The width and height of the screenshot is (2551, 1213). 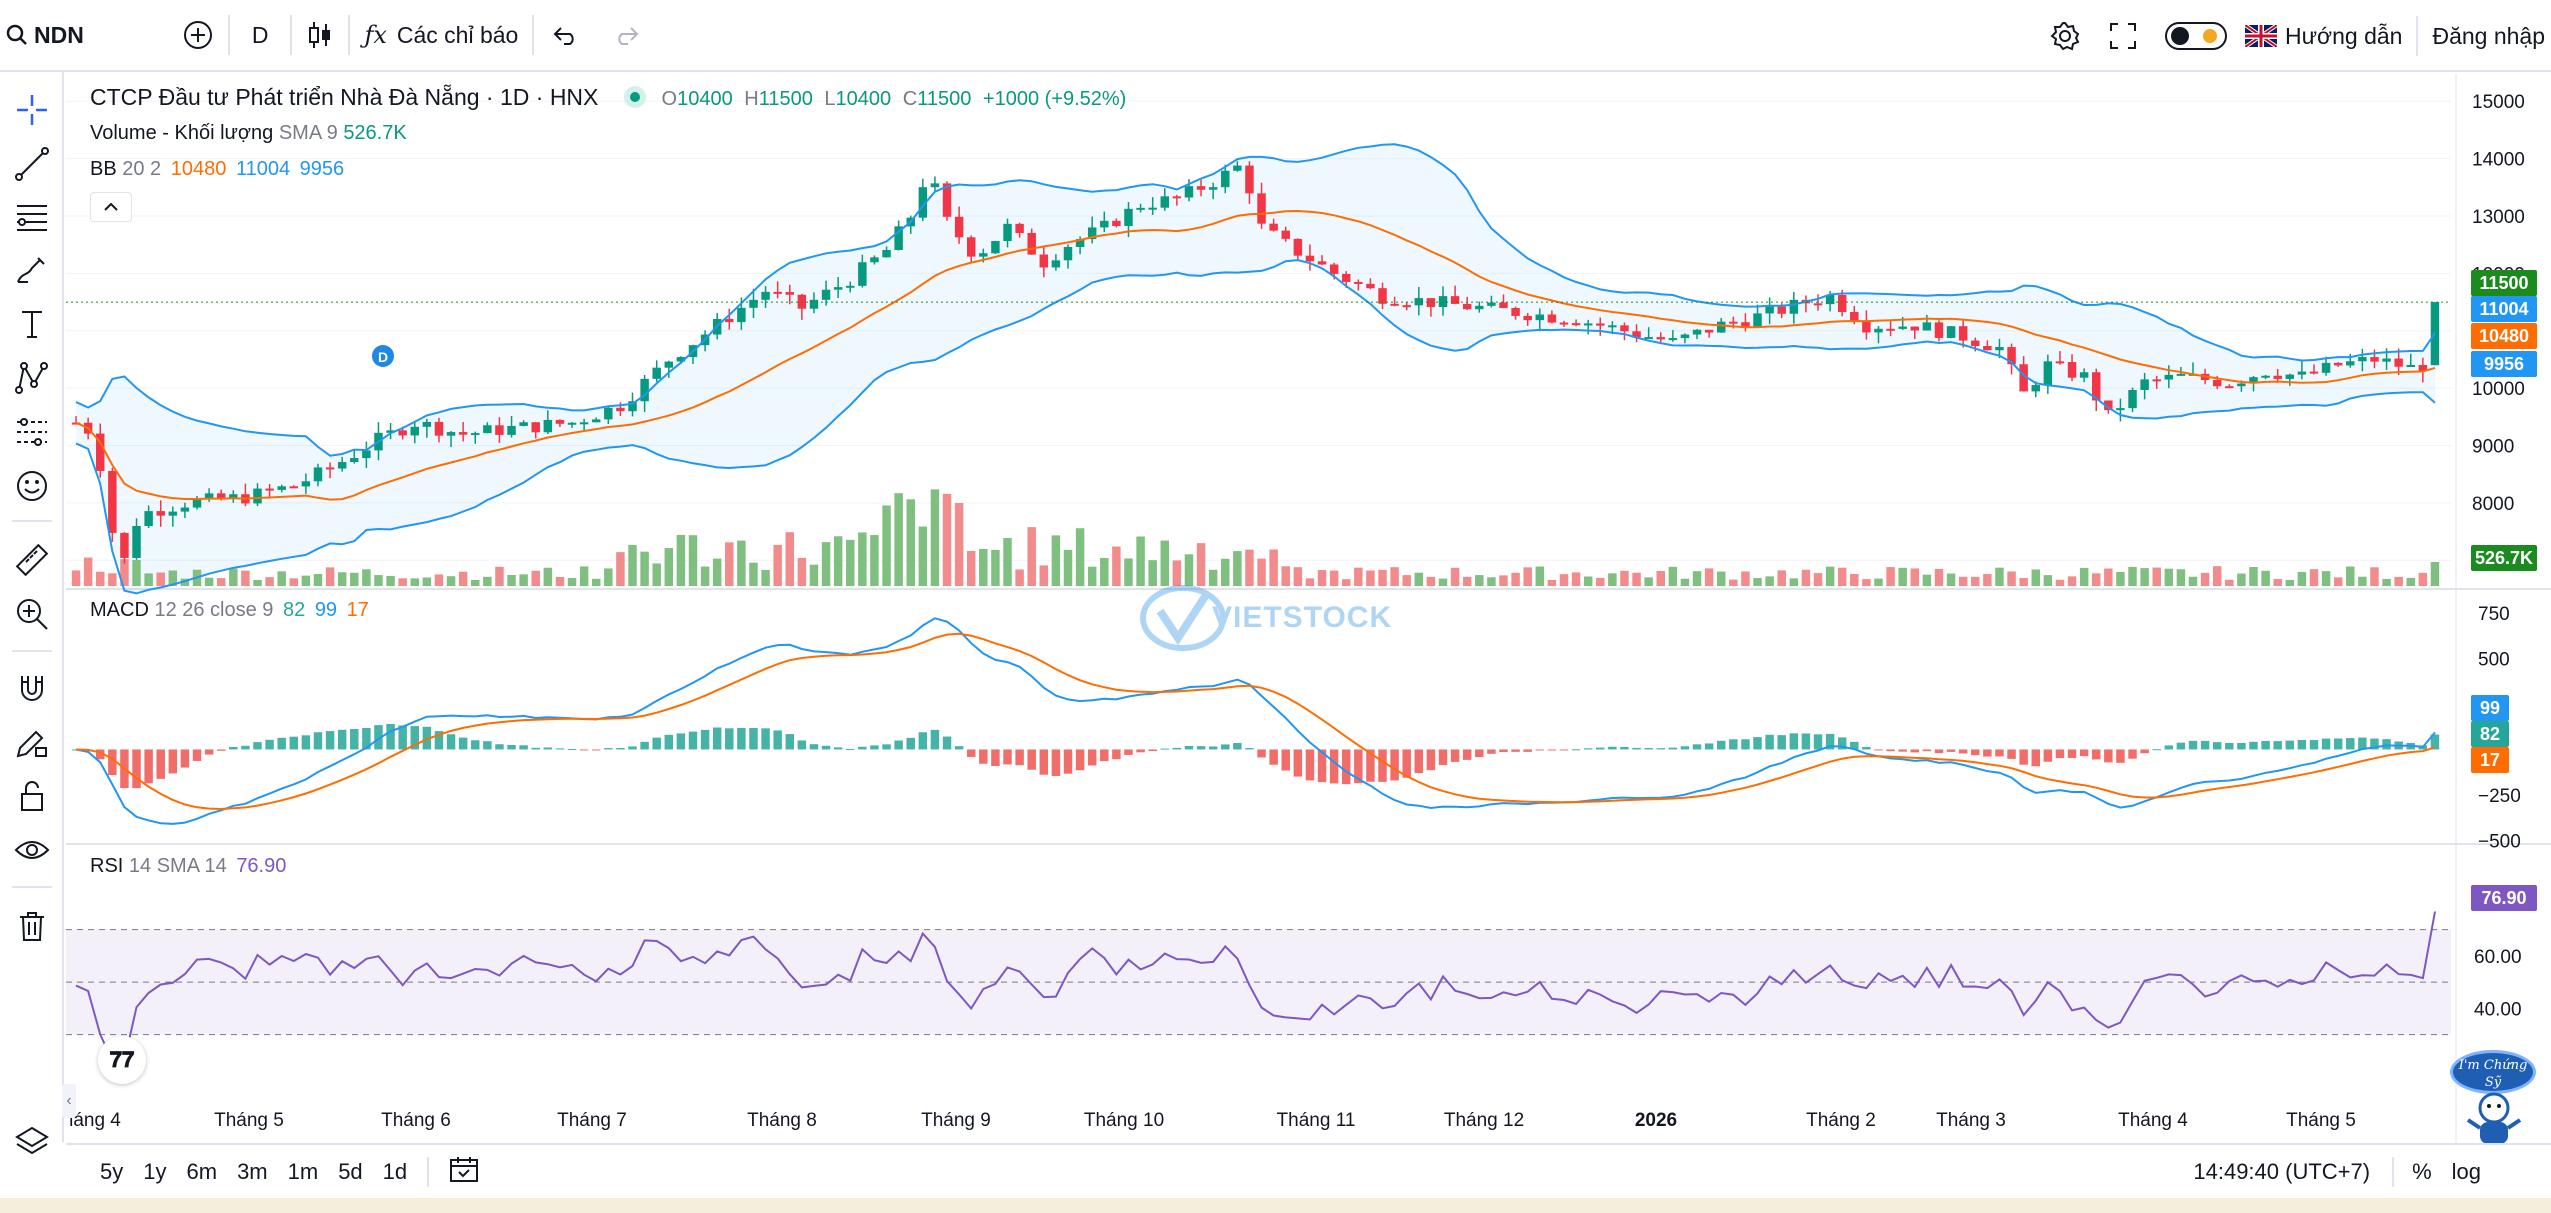 I want to click on mascot-badge: I'm Chứng Sỹ, so click(x=2496, y=1099).